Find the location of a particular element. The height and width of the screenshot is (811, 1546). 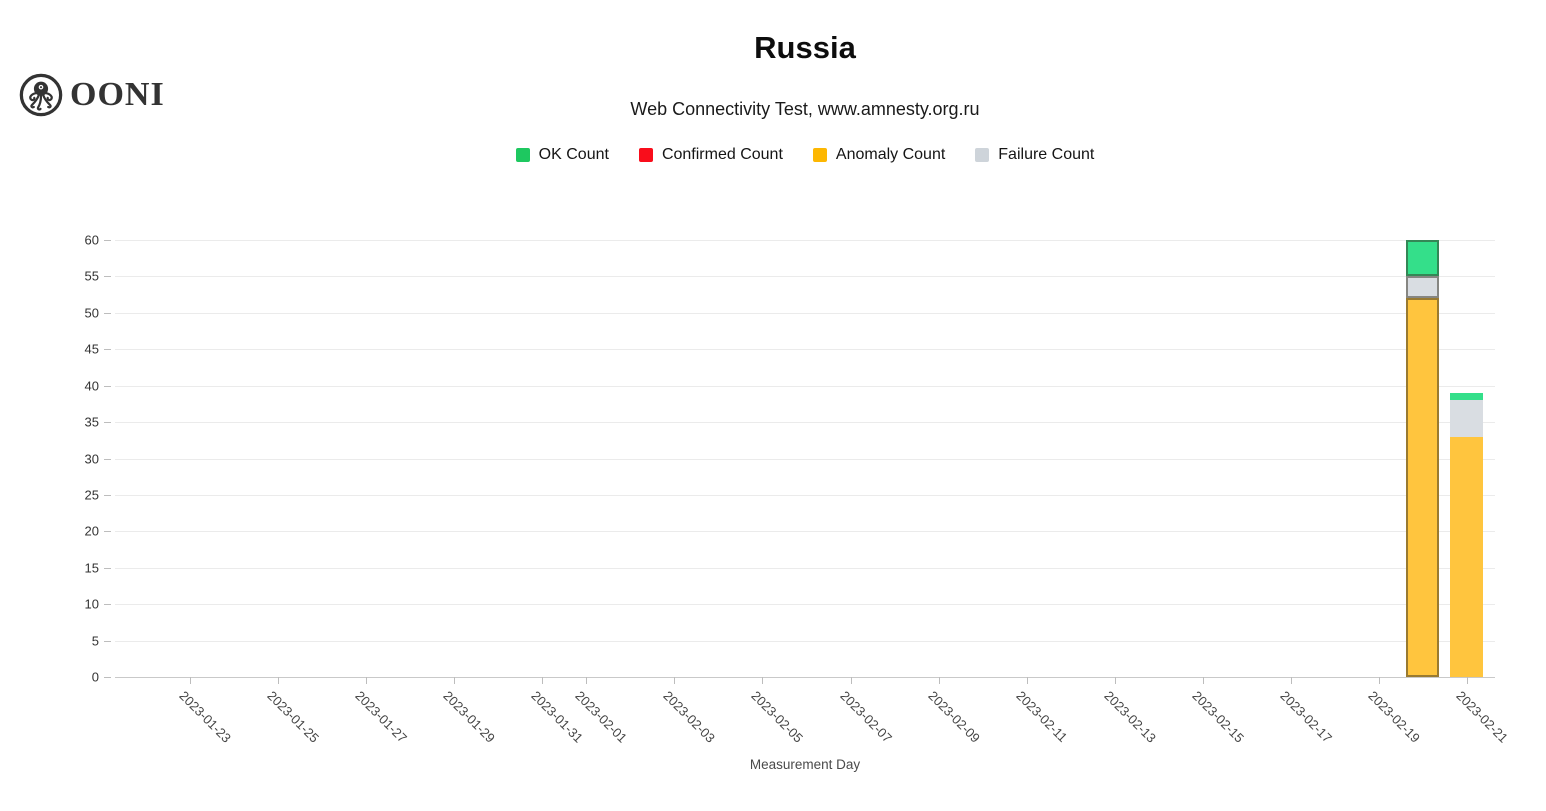

y-axis-label: 25 is located at coordinates (91, 495).